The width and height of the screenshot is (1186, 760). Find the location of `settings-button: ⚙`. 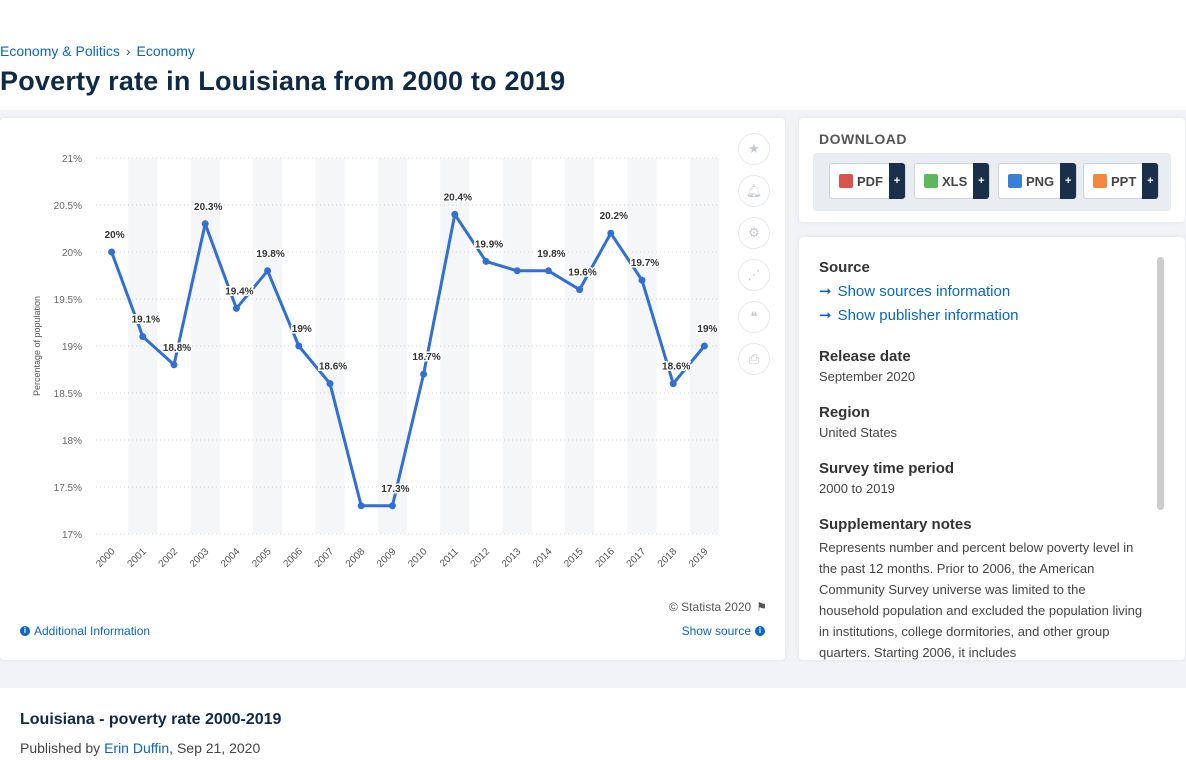

settings-button: ⚙ is located at coordinates (754, 233).